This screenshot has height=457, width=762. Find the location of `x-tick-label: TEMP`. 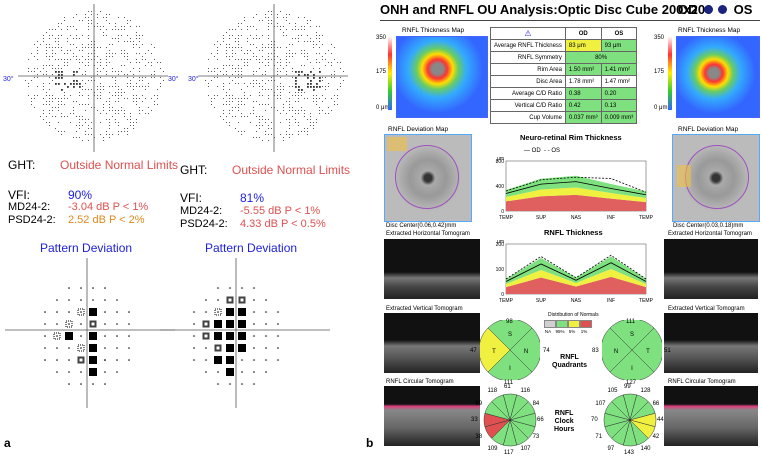

x-tick-label: TEMP is located at coordinates (506, 301).